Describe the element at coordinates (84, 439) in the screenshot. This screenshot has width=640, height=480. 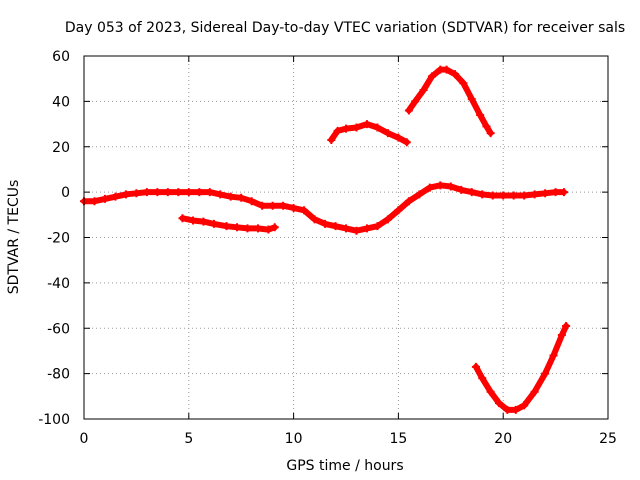
I see `x-tick-label: 0` at that location.